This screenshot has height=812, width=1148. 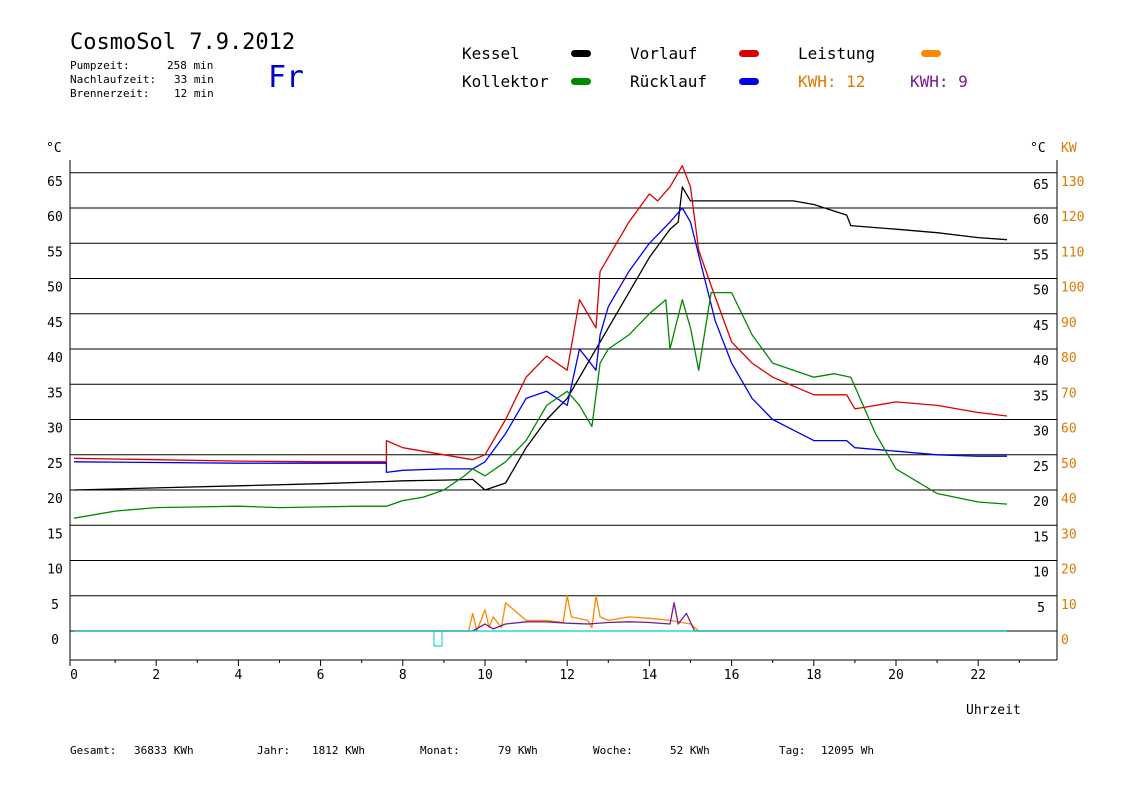 What do you see at coordinates (190, 65) in the screenshot?
I see `stat-pump-value: 258 min` at bounding box center [190, 65].